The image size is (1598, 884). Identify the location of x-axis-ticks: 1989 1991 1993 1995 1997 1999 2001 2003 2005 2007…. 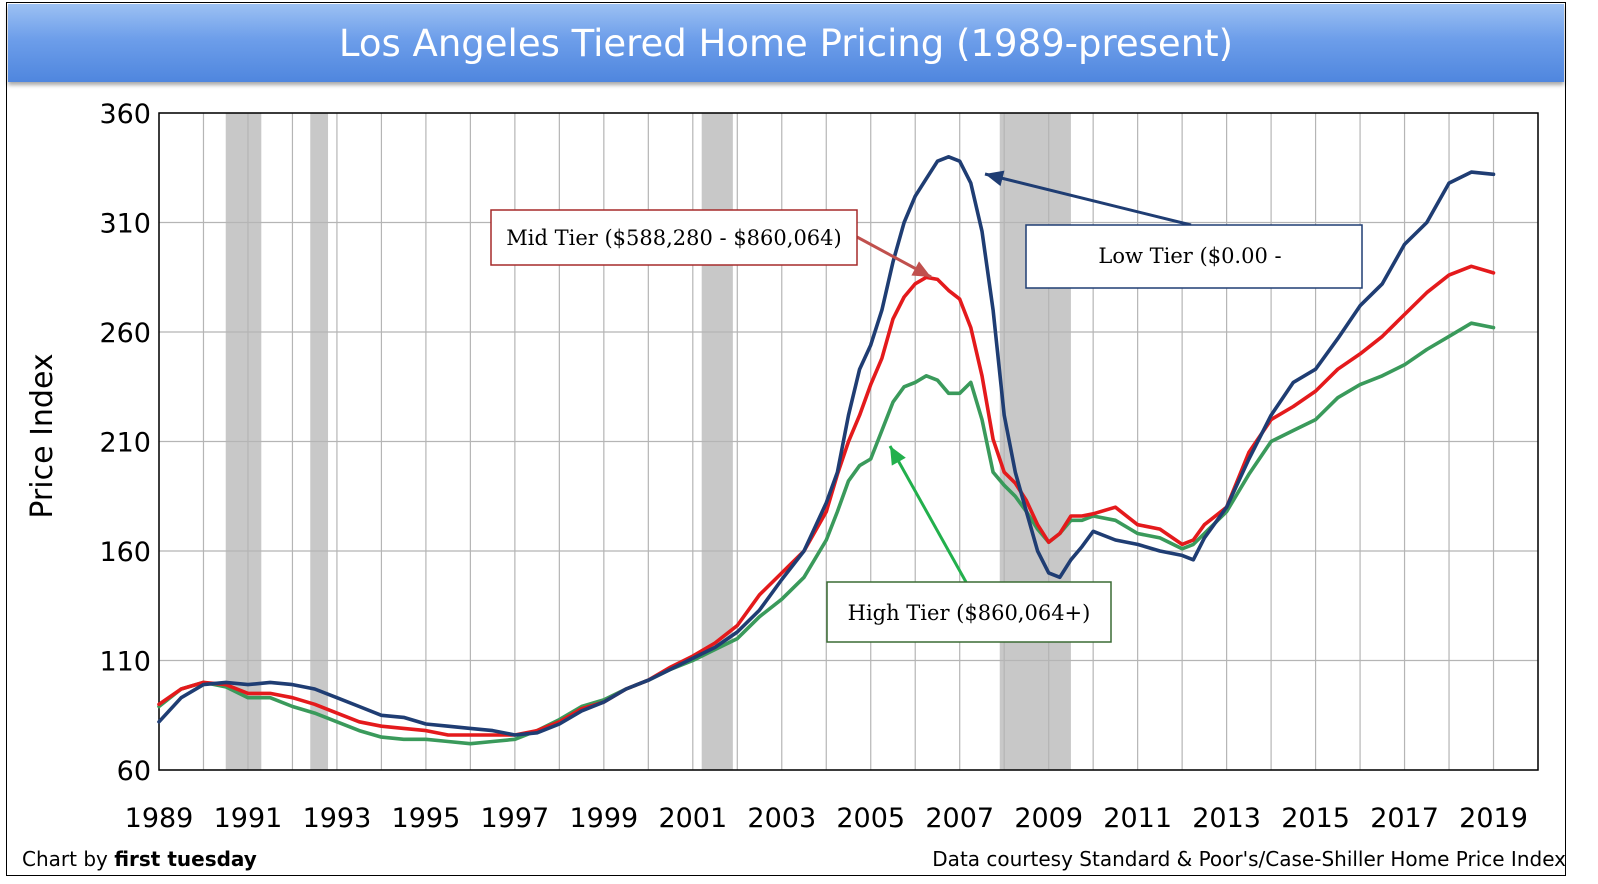
(826, 818).